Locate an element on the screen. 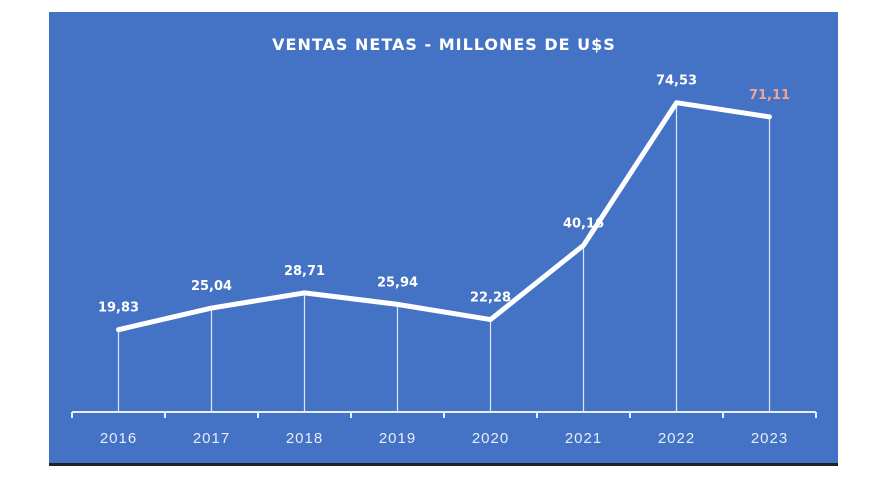 Image resolution: width=887 pixels, height=489 pixels. bottom-divider is located at coordinates (443, 464).